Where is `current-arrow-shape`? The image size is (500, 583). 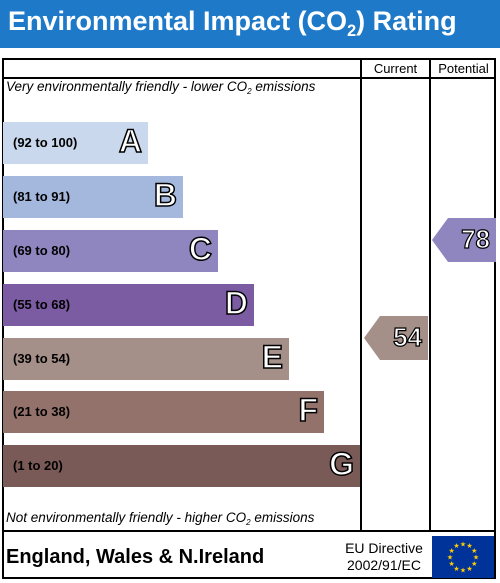
current-arrow-shape is located at coordinates (396, 338).